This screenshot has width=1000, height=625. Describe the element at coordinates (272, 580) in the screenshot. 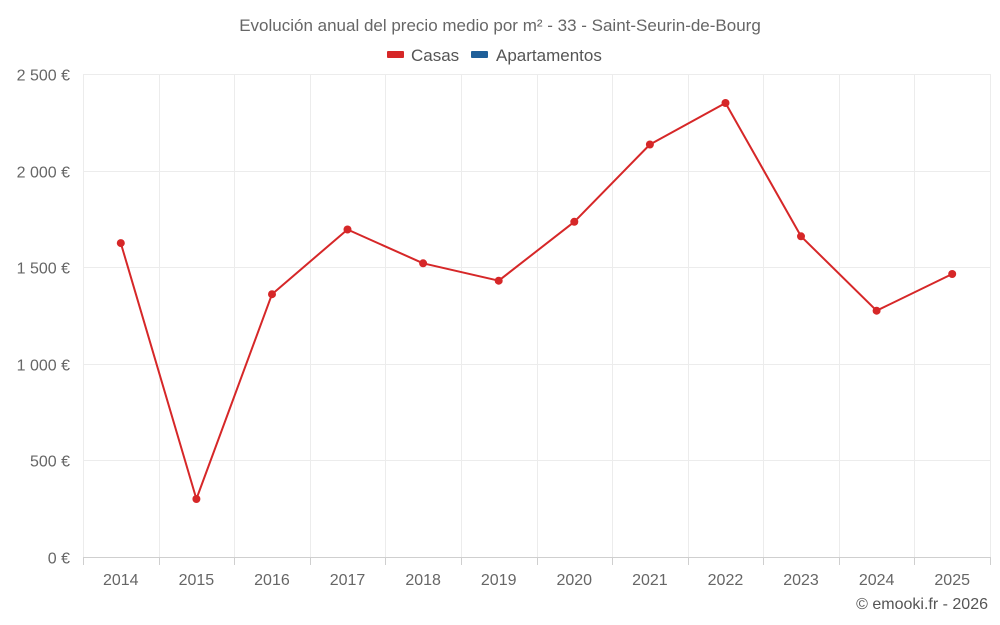

I see `x-tick-label: 2016` at that location.